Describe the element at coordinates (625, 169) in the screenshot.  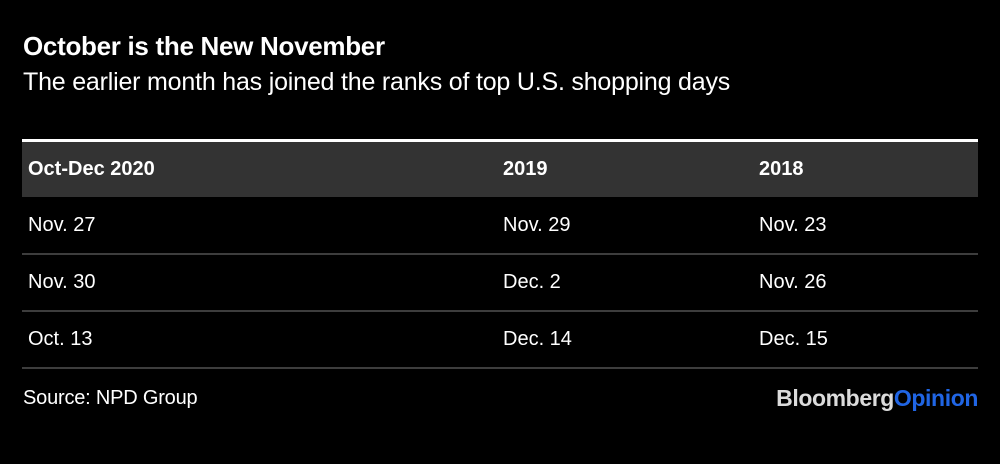
I see `column-header-2019: 2019` at that location.